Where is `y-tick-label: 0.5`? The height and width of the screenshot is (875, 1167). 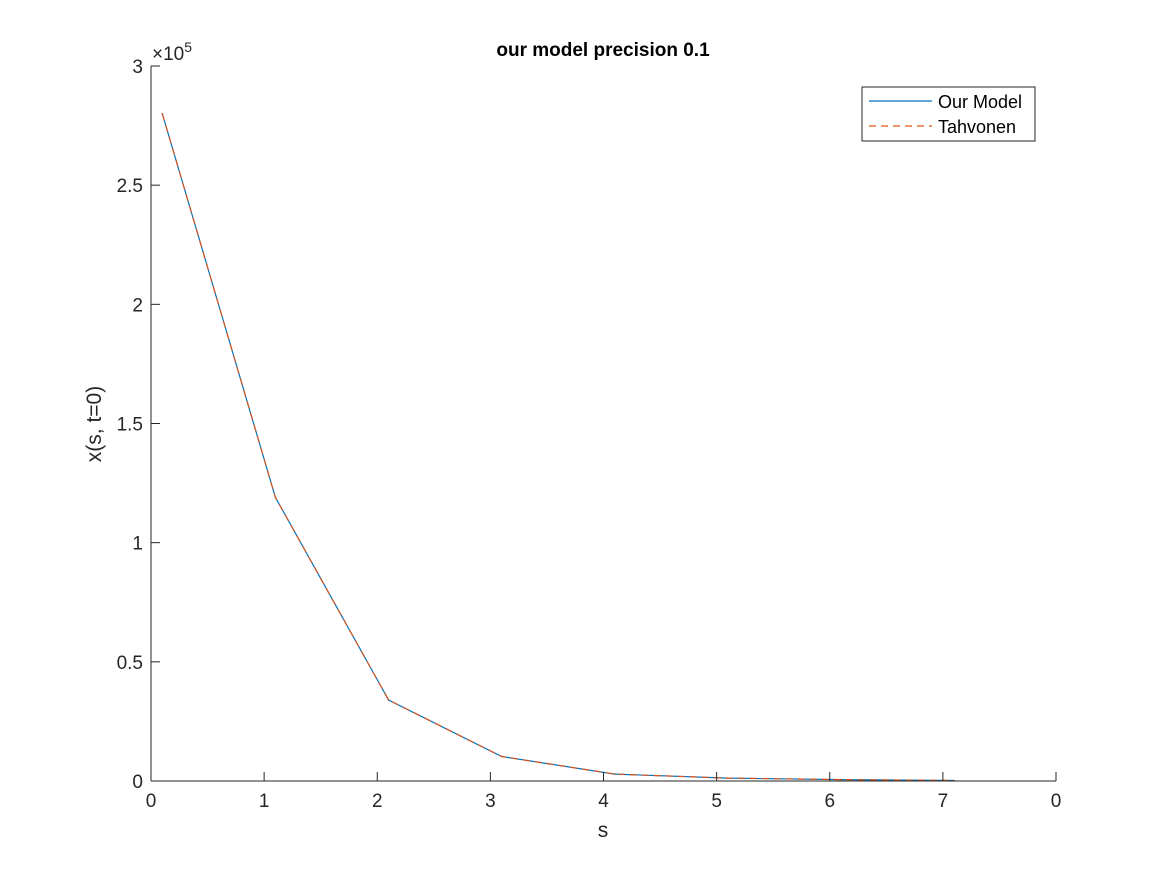
y-tick-label: 0.5 is located at coordinates (130, 663).